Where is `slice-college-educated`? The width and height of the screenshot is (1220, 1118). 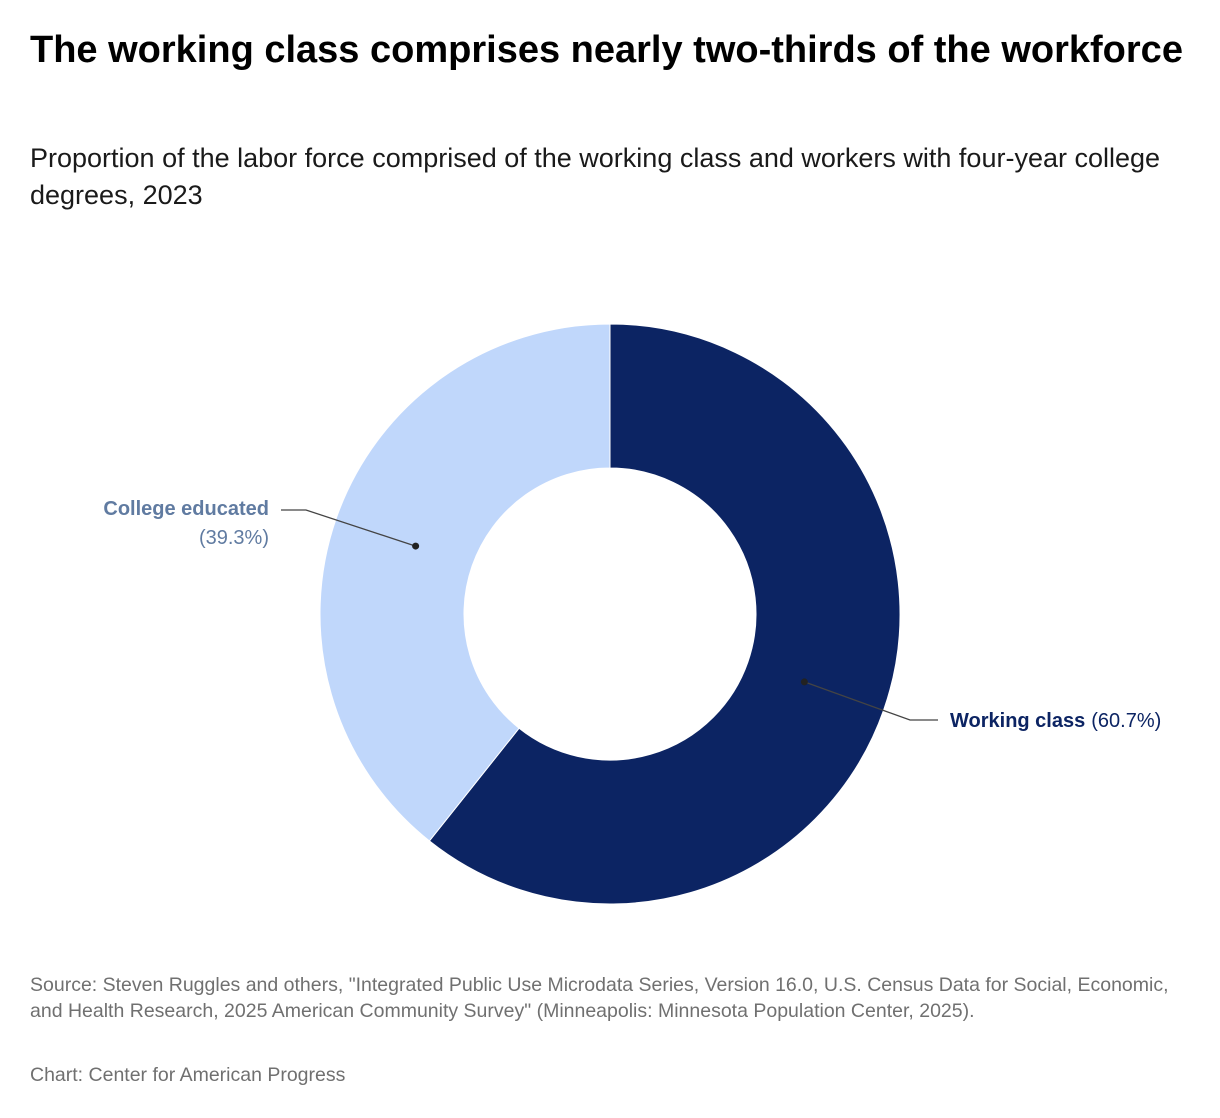 slice-college-educated is located at coordinates (465, 582).